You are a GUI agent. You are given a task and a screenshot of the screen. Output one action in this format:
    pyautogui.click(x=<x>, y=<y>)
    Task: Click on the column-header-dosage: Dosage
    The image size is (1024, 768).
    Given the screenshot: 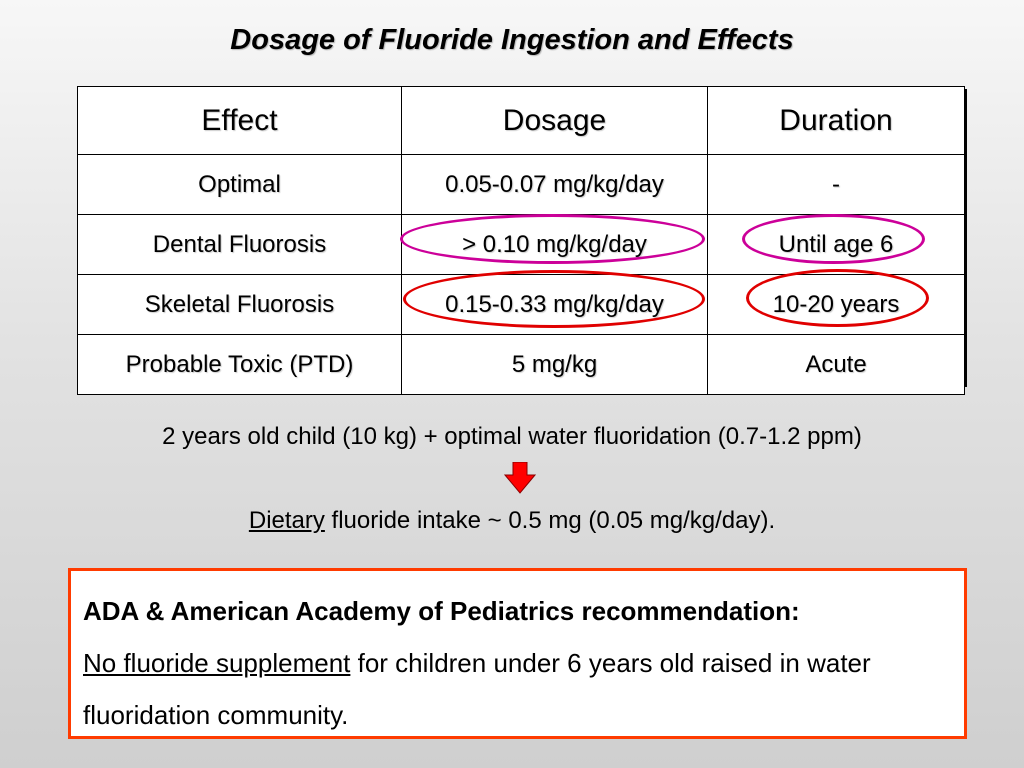 What is the action you would take?
    pyautogui.click(x=554, y=120)
    